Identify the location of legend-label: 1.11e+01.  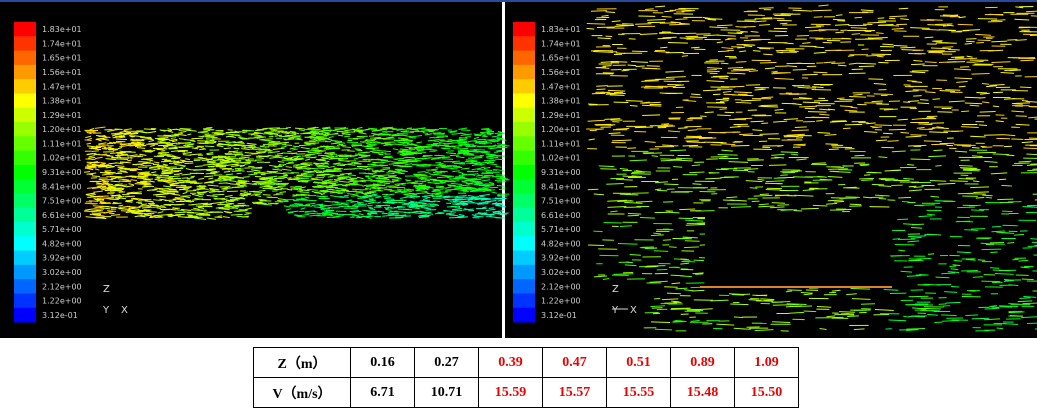
(561, 143).